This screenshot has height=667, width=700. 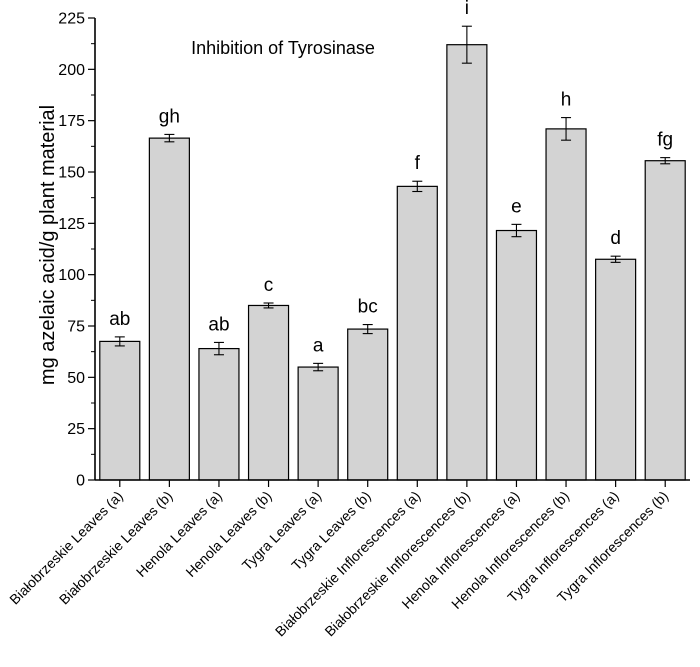 I want to click on y-tick-label: 150, so click(x=71, y=173).